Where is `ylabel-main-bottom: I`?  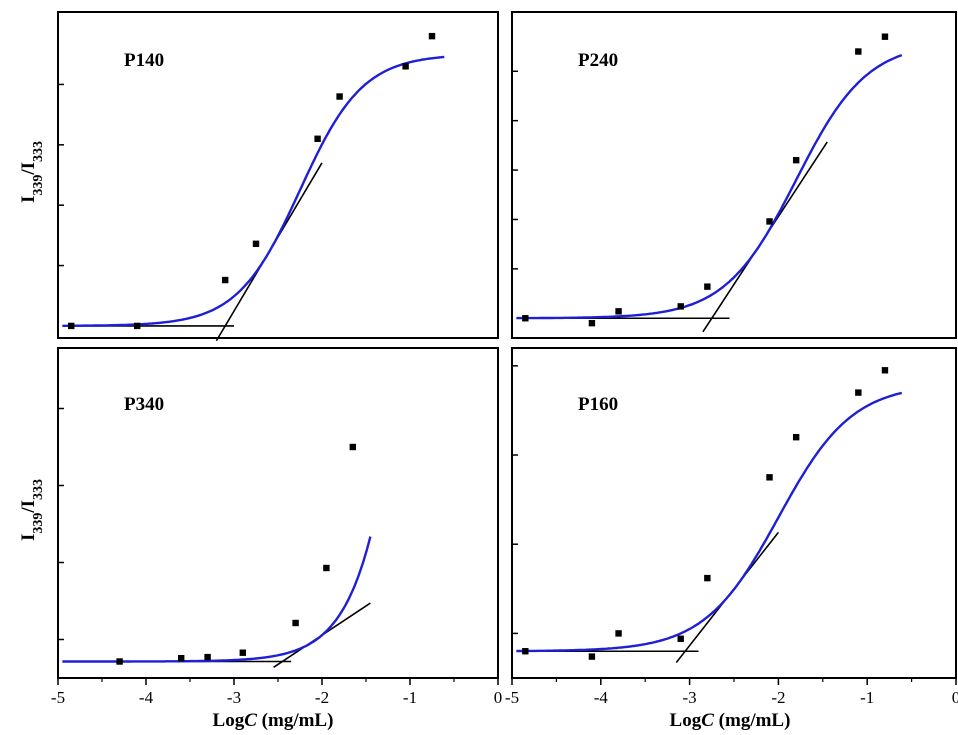 ylabel-main-bottom: I is located at coordinates (28, 537).